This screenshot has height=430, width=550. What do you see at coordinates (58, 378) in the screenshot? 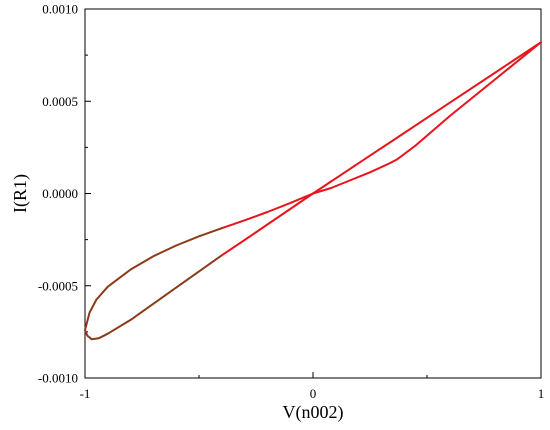
I see `y-tick-label: -0.0010` at bounding box center [58, 378].